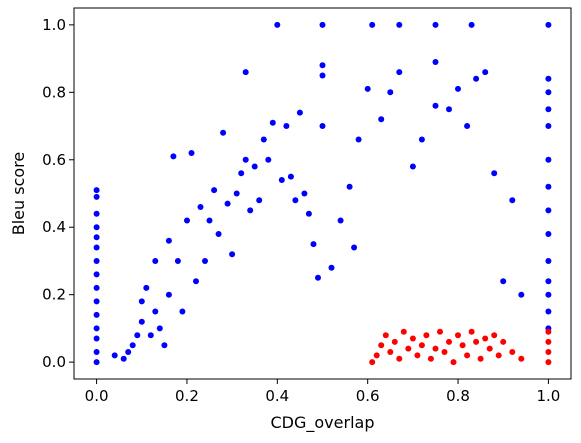 Image resolution: width=581 pixels, height=443 pixels. Describe the element at coordinates (54, 227) in the screenshot. I see `y-tick-label: 0.4` at that location.